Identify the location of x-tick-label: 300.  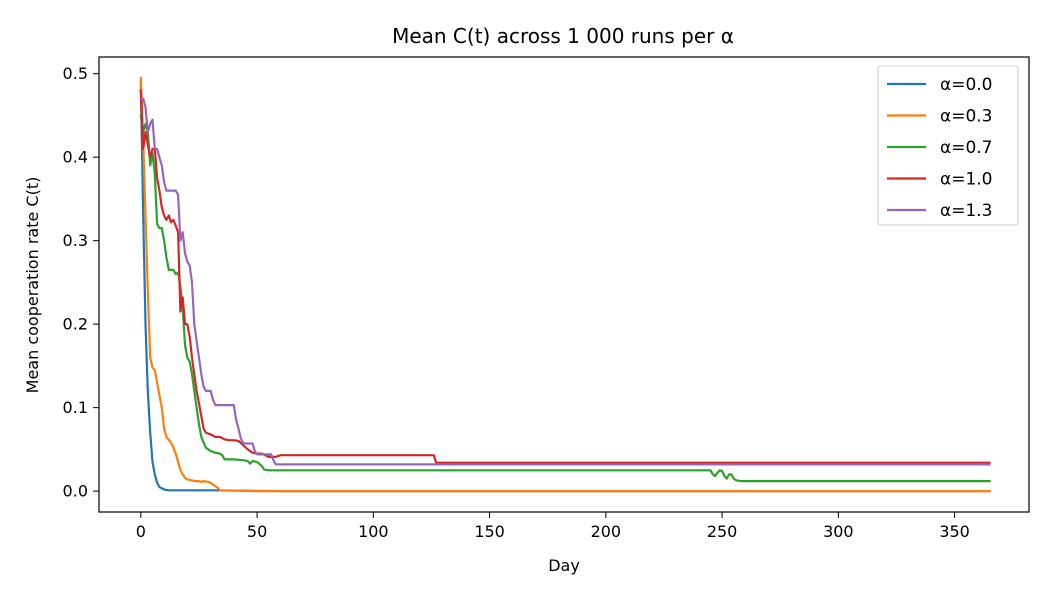
(838, 531).